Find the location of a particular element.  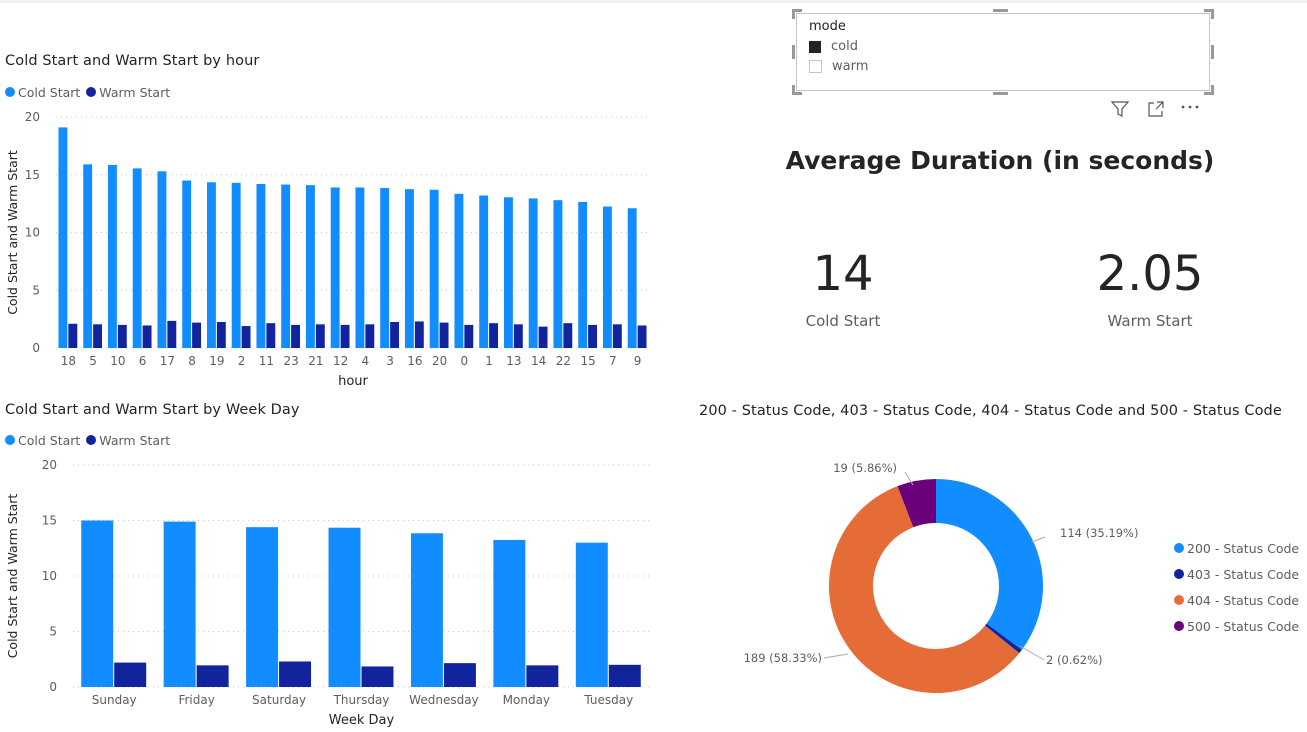

x-tick-label: 5 is located at coordinates (93, 361).